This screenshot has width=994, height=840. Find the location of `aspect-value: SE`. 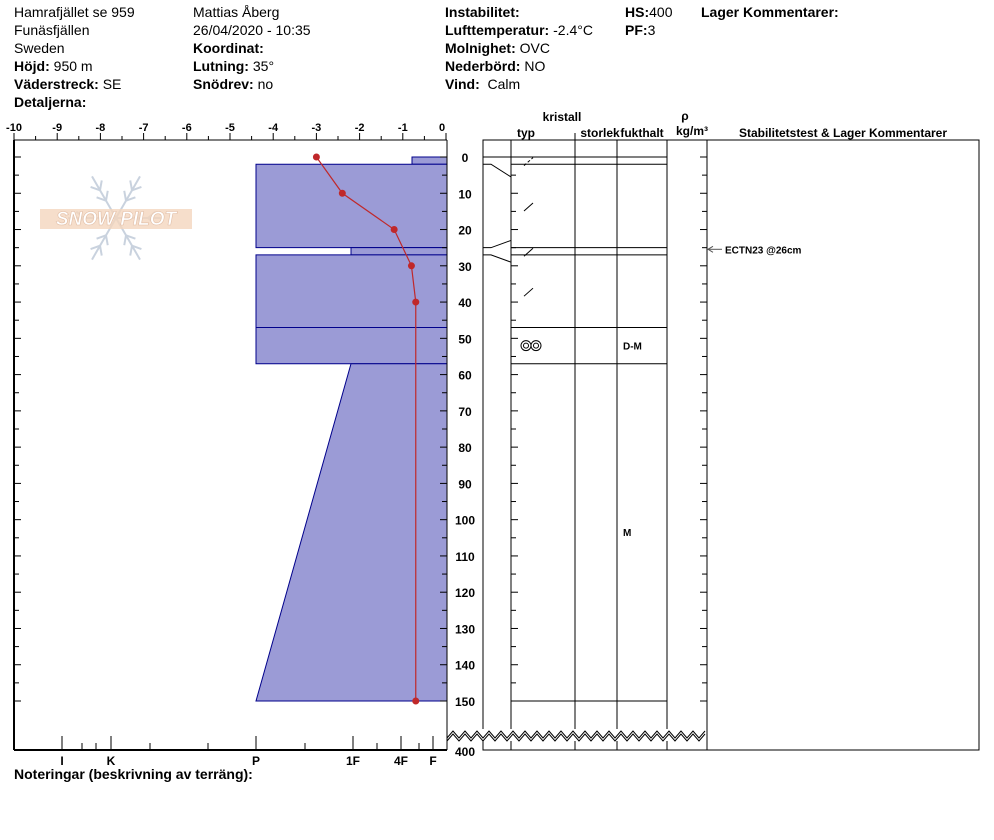

aspect-value: SE is located at coordinates (112, 84).